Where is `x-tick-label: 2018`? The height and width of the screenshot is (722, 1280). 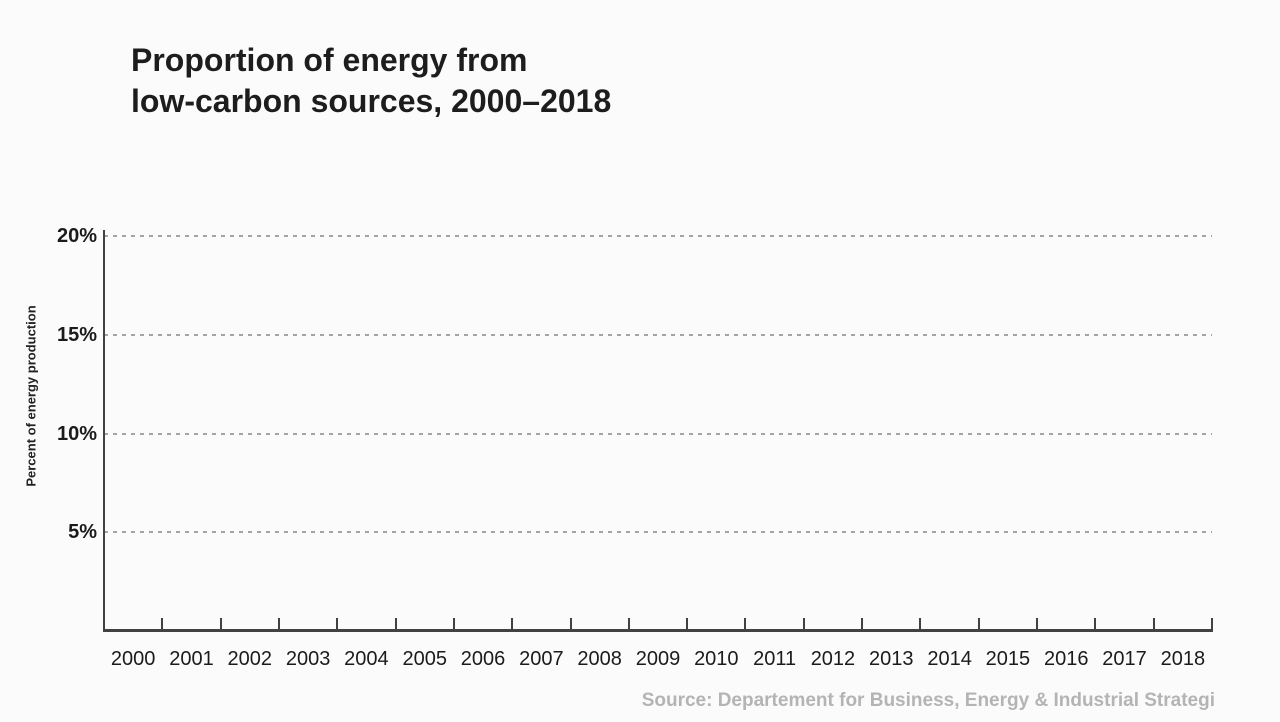 x-tick-label: 2018 is located at coordinates (1183, 659).